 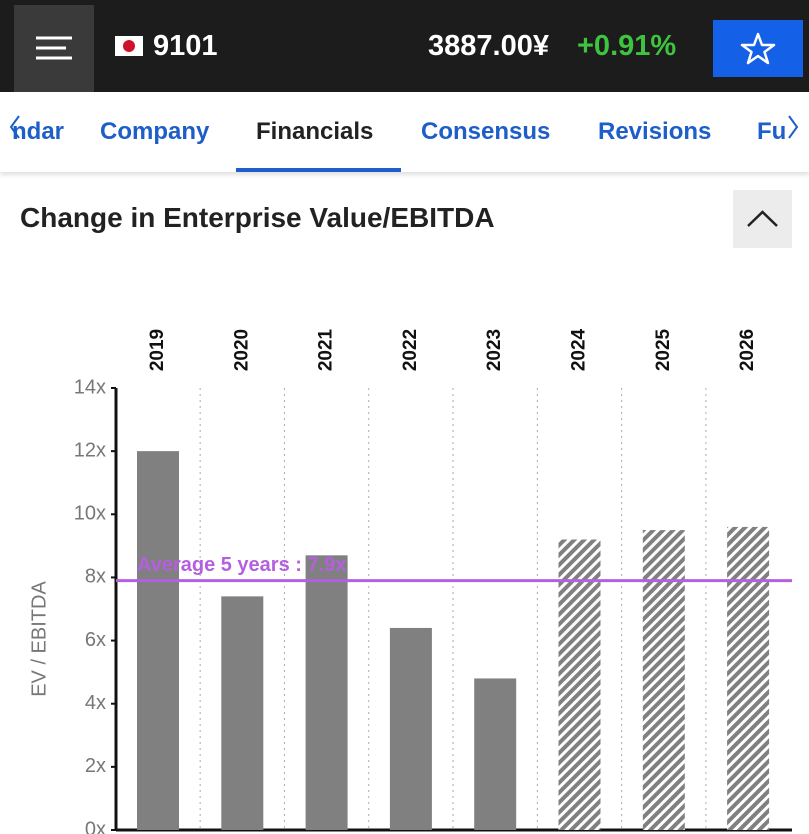 What do you see at coordinates (579, 349) in the screenshot?
I see `x-tick-label: 2024` at bounding box center [579, 349].